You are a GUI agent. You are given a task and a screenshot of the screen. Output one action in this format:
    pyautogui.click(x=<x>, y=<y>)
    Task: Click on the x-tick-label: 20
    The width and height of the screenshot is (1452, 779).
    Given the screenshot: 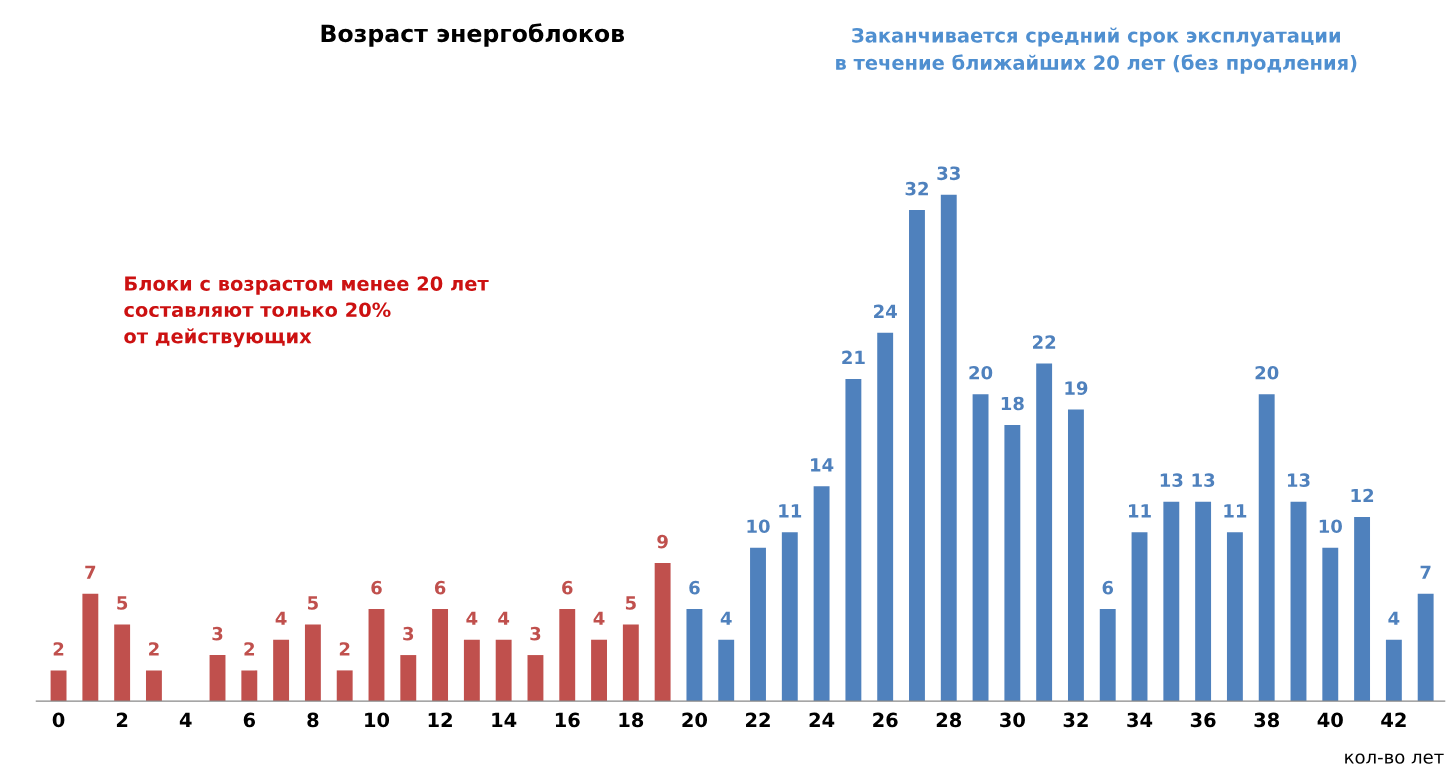 What is the action you would take?
    pyautogui.click(x=695, y=720)
    